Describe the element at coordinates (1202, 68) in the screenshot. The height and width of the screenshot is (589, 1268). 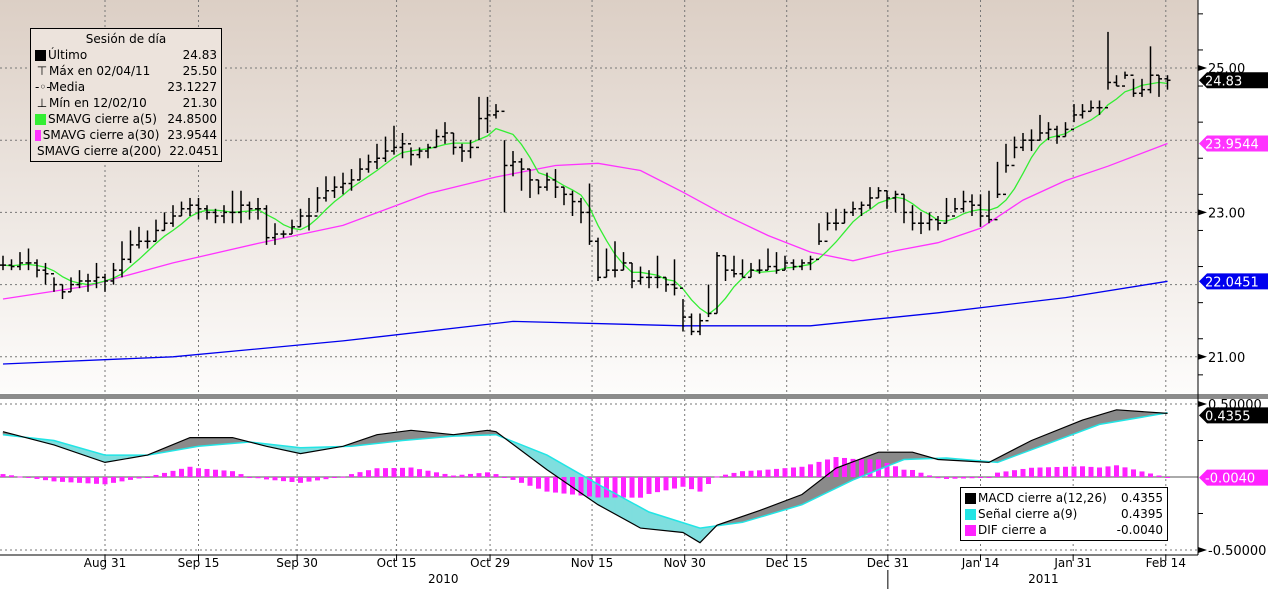
I see `y-tick-arrow` at that location.